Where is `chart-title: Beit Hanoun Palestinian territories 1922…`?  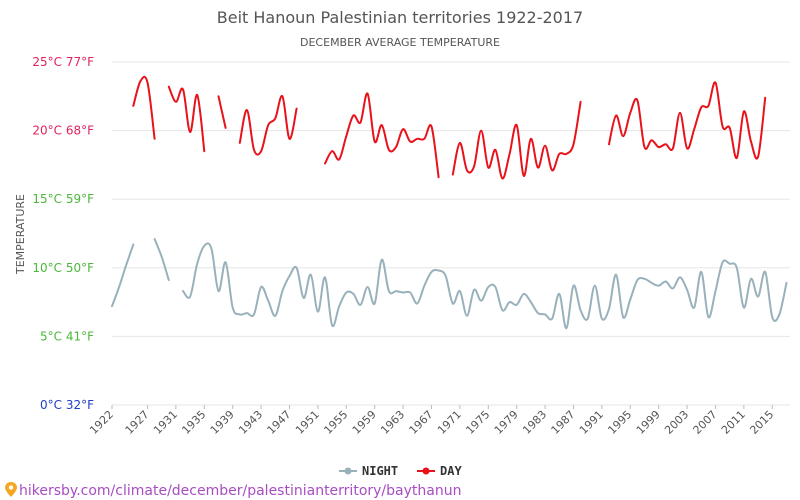 chart-title: Beit Hanoun Palestinian territories 1922… is located at coordinates (400, 17).